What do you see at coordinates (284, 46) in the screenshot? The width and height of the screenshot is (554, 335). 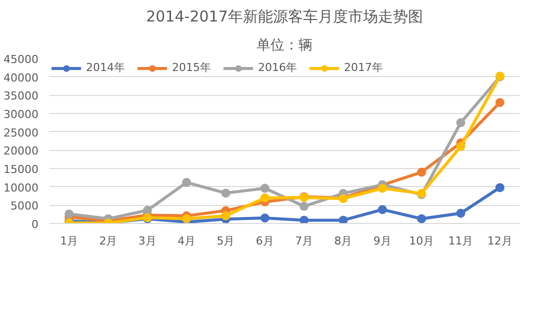 I see `chart-subtitle: 单位：辆` at bounding box center [284, 46].